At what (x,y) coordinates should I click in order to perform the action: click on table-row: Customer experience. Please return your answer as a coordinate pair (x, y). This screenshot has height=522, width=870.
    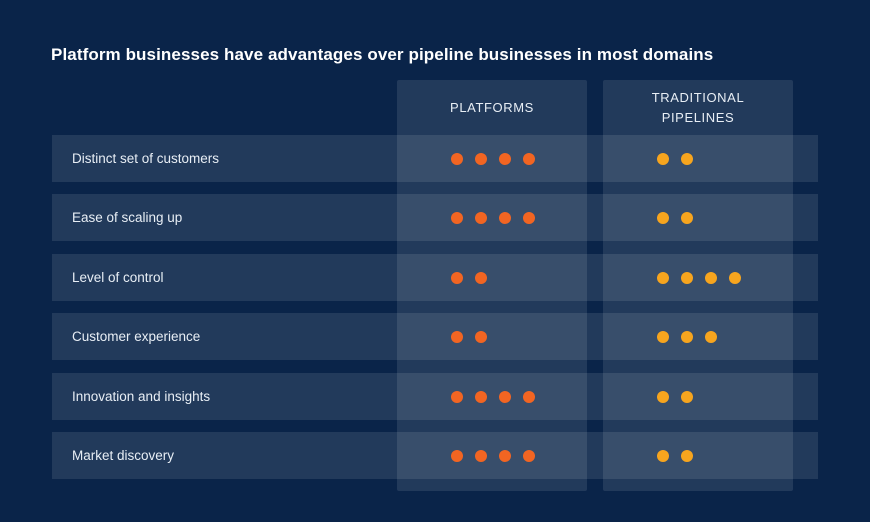
    Looking at the image, I should click on (435, 336).